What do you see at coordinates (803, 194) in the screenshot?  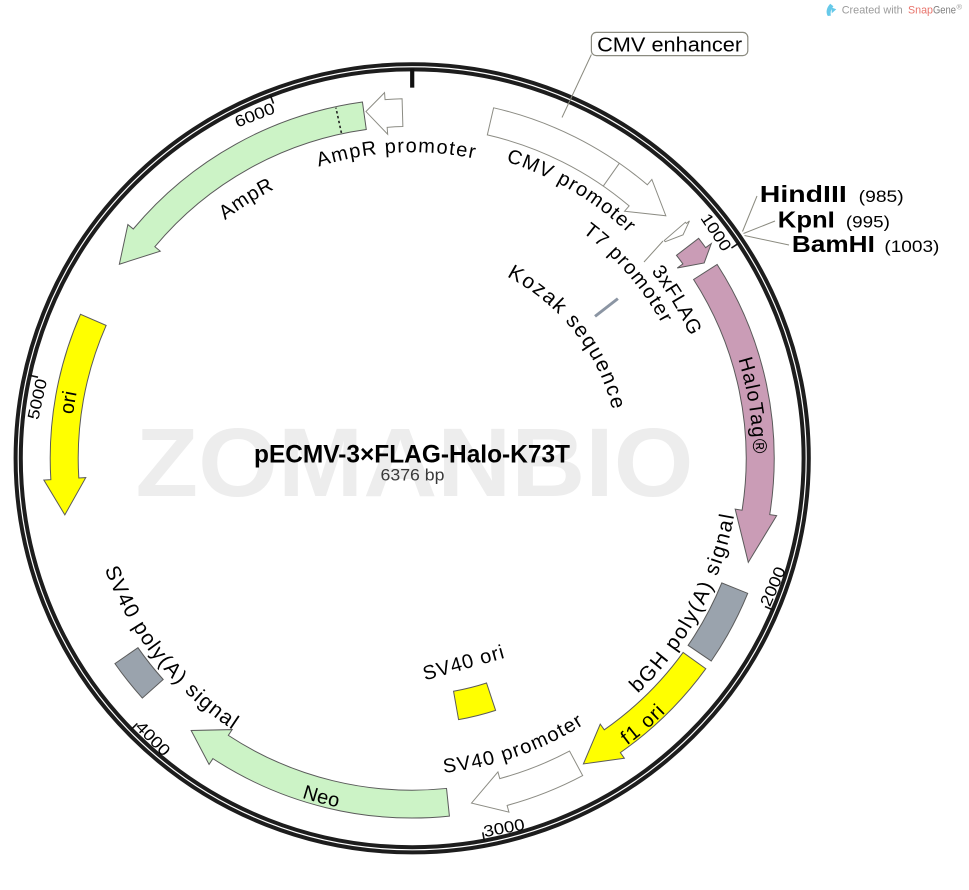 I see `svg-text: HindIII` at bounding box center [803, 194].